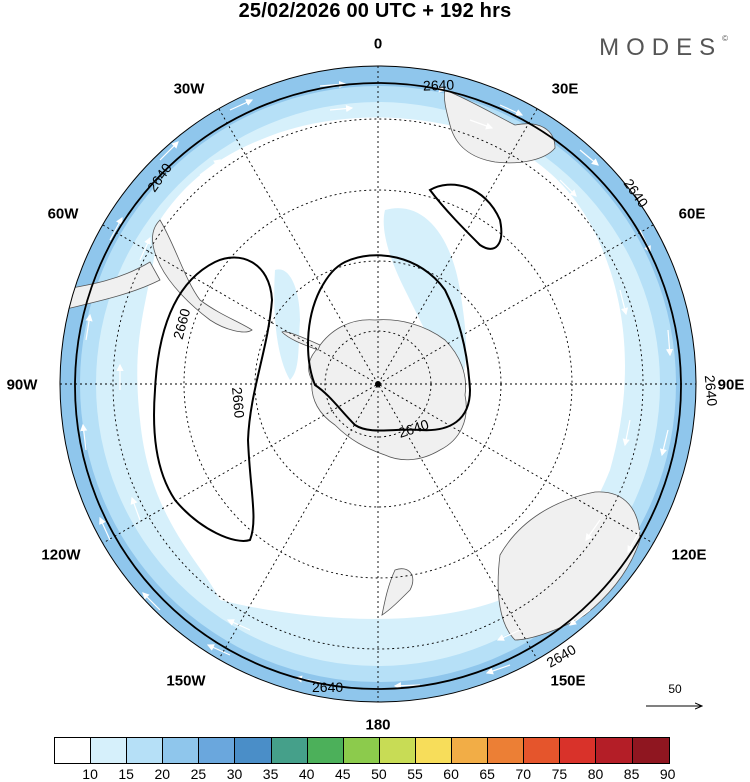 Image resolution: width=750 pixels, height=782 pixels. I want to click on lon-label-120w: 120W, so click(61, 555).